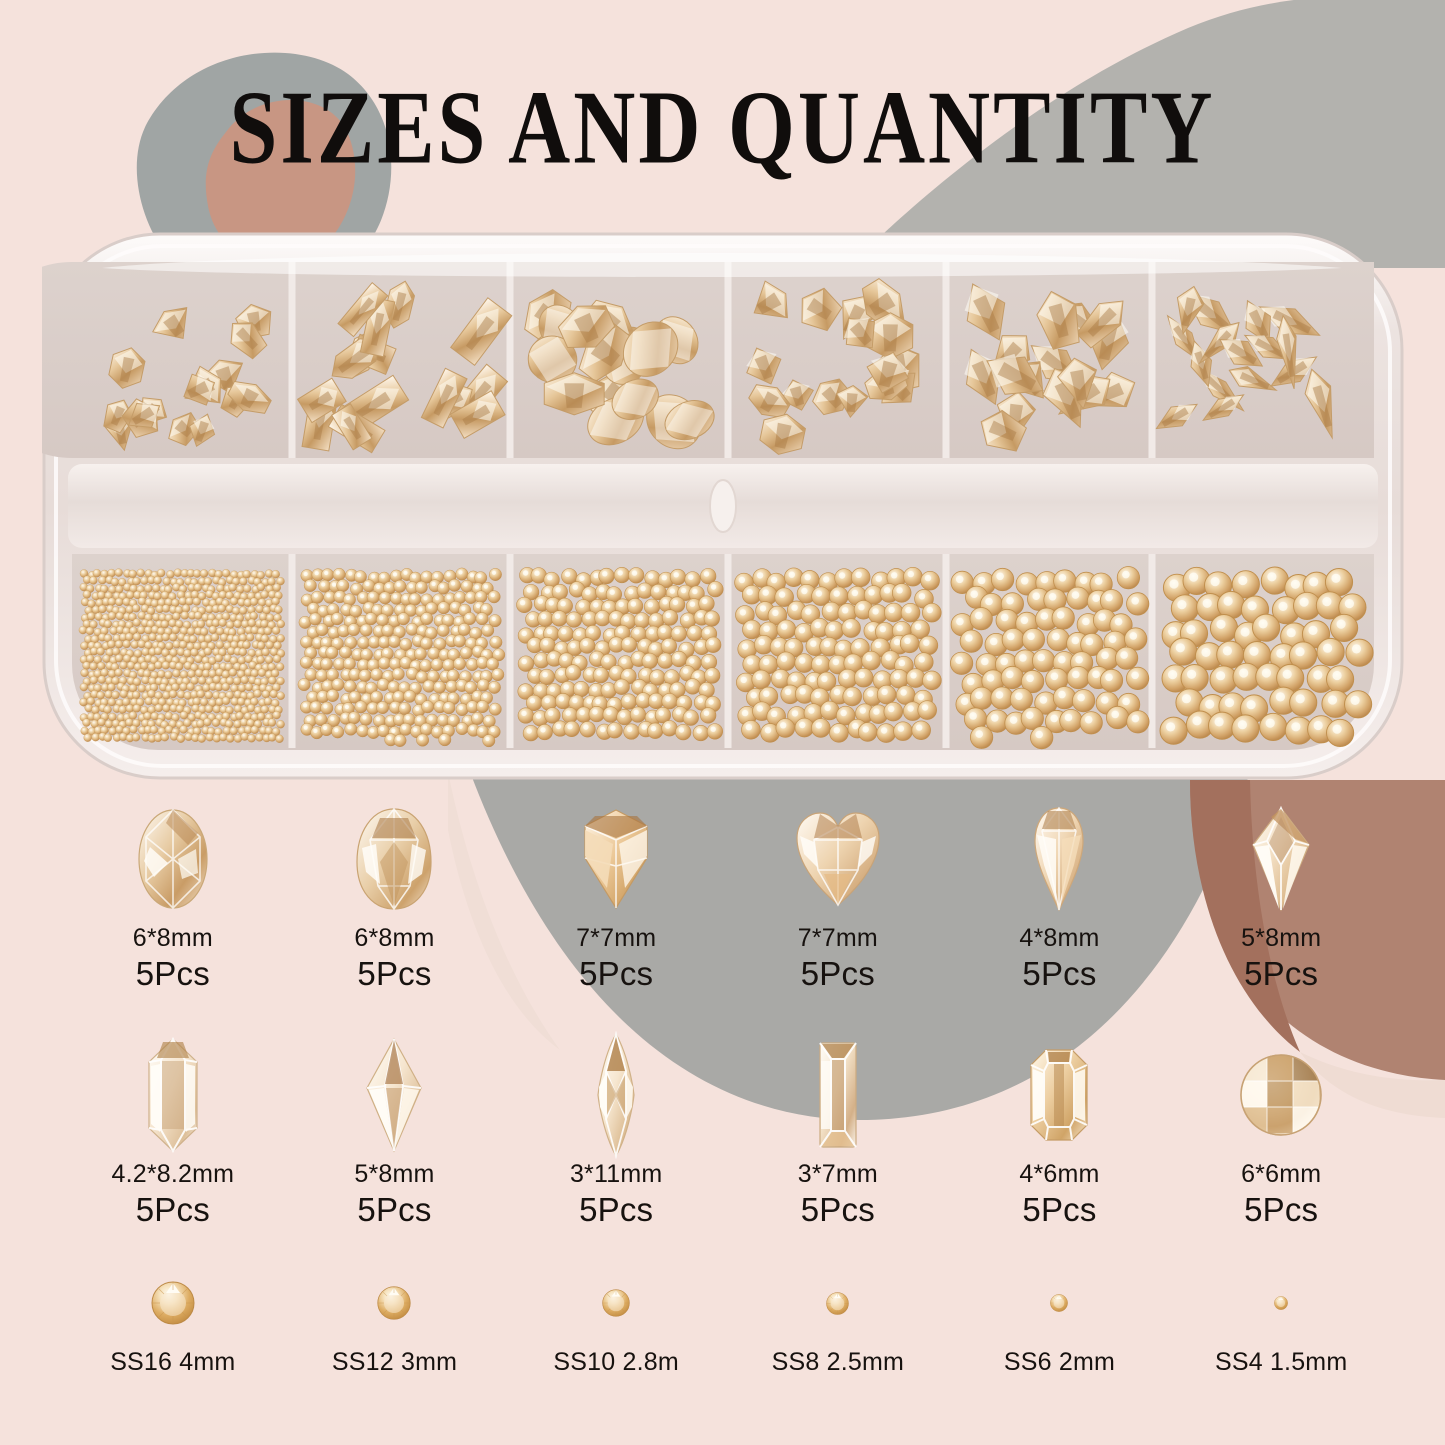 The height and width of the screenshot is (1445, 1445). Describe the element at coordinates (173, 1303) in the screenshot. I see `gem-round-ss16-icon` at that location.